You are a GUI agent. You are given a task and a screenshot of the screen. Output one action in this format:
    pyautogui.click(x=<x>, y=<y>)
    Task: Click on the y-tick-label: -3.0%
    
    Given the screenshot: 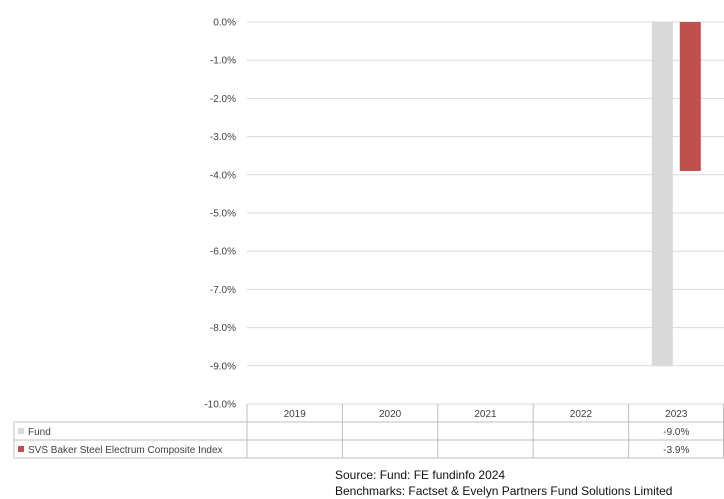 What is the action you would take?
    pyautogui.click(x=223, y=137)
    